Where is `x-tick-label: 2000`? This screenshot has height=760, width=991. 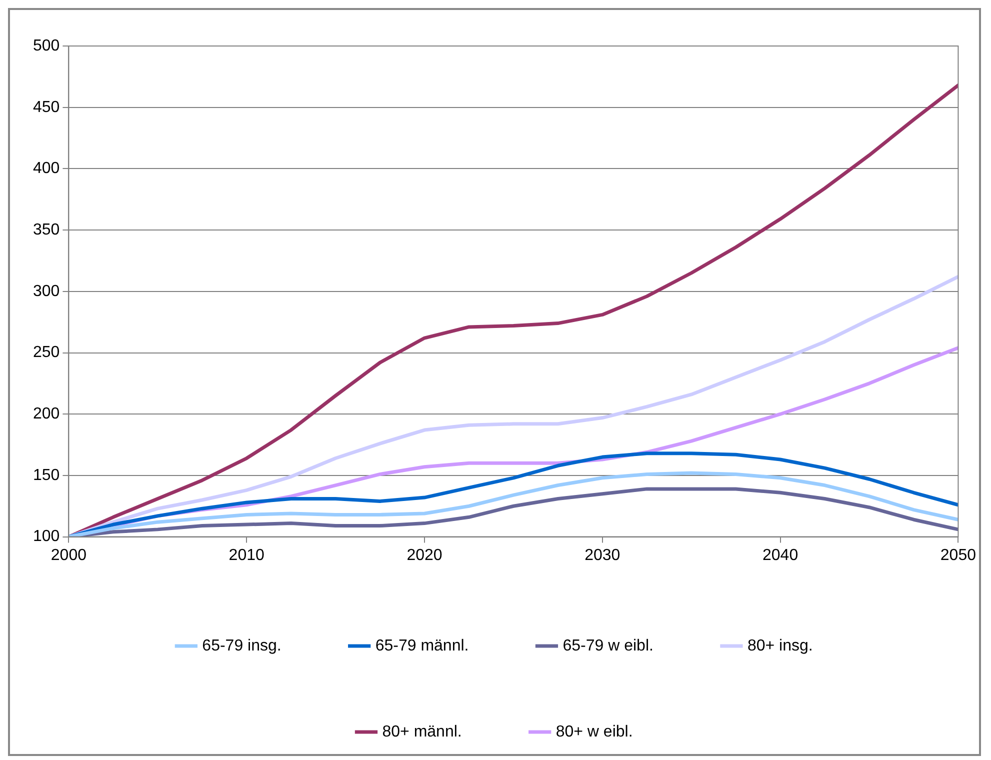 x-tick-label: 2000 is located at coordinates (68, 555).